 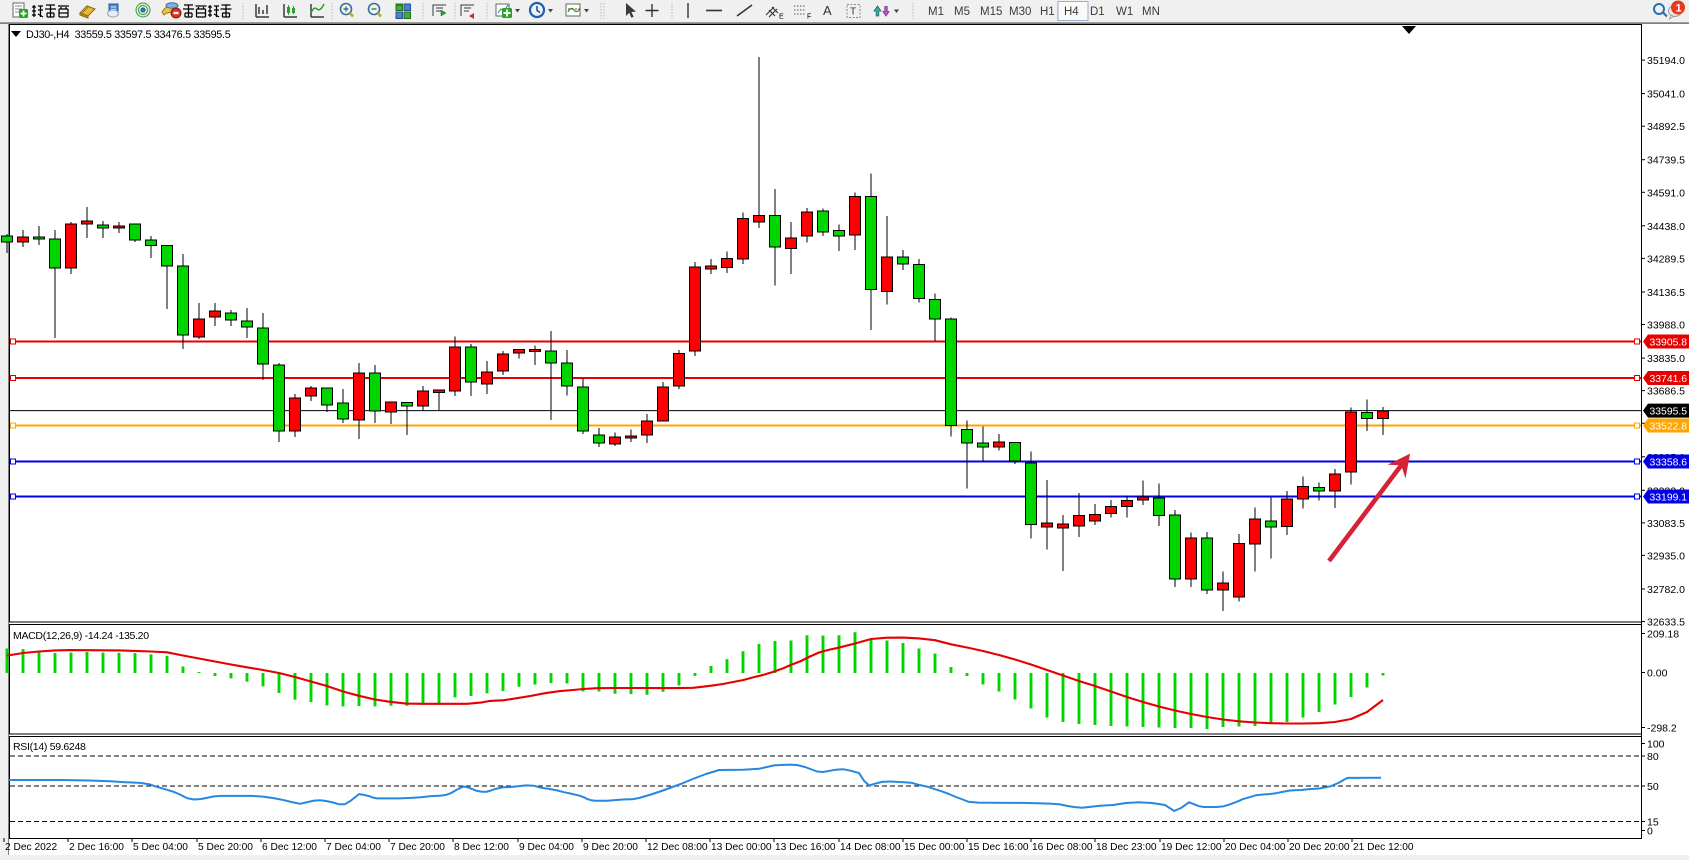 What do you see at coordinates (1097, 12) in the screenshot?
I see `svg-text: D1` at bounding box center [1097, 12].